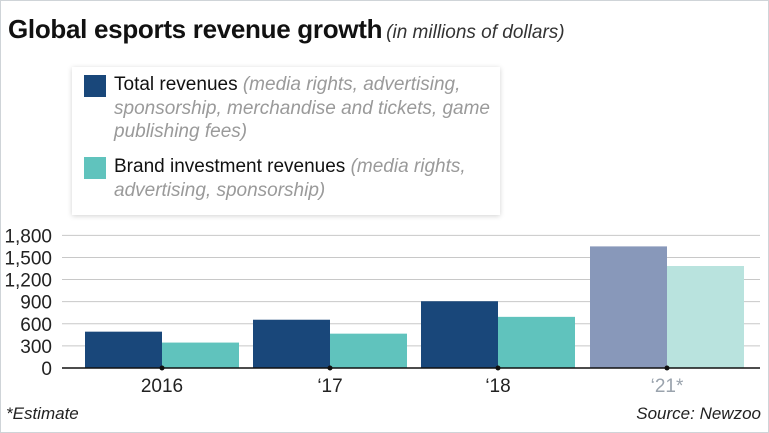  What do you see at coordinates (698, 413) in the screenshot?
I see `source-credit: Source: Newzoo` at bounding box center [698, 413].